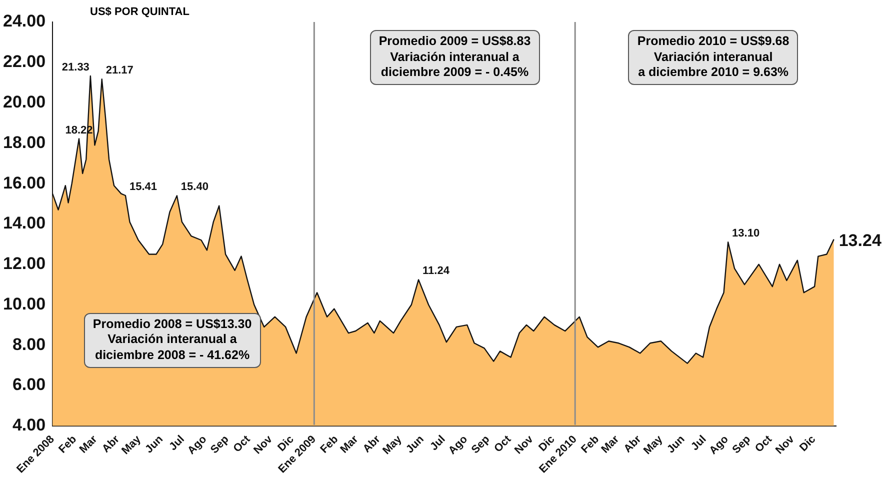  Describe the element at coordinates (140, 12) in the screenshot. I see `y-axis-title: US$ POR QUINTAL` at that location.